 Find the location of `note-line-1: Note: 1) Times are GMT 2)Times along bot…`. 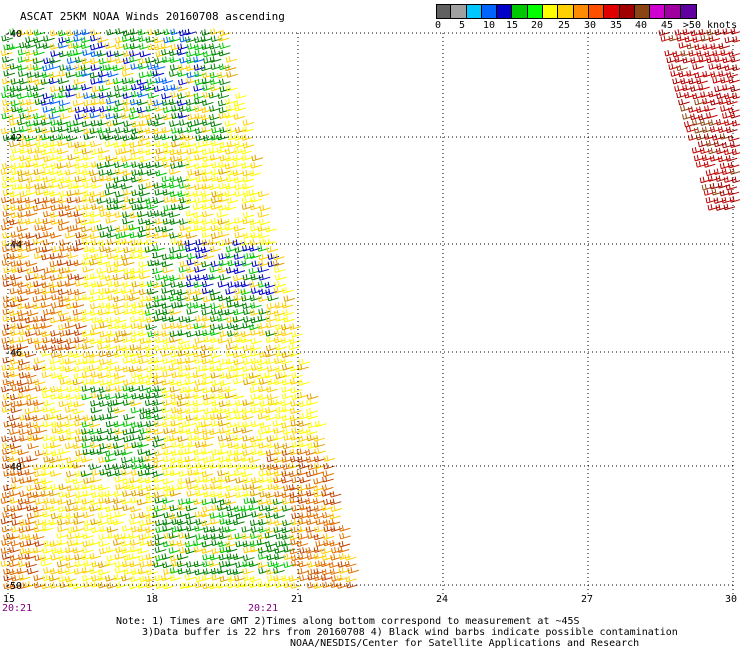

note-line-1: Note: 1) Times are GMT 2)Times along bot… is located at coordinates (348, 621).